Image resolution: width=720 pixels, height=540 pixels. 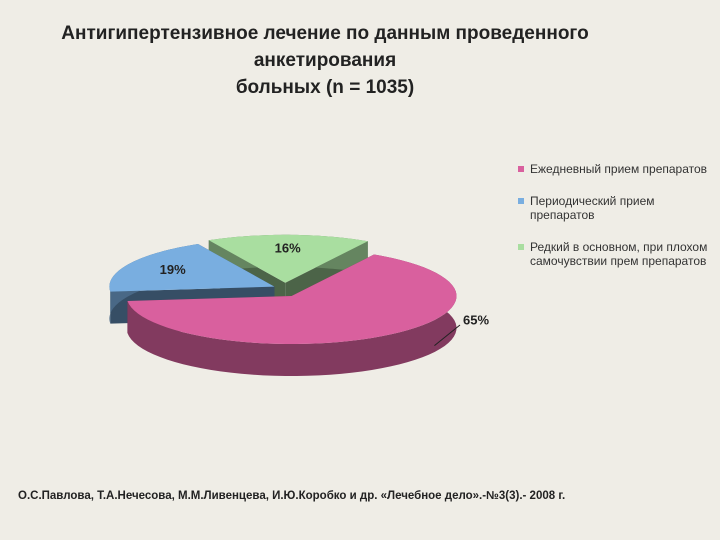 I want to click on legend-entry: Периодический прием препаратов, so click(x=618, y=208).